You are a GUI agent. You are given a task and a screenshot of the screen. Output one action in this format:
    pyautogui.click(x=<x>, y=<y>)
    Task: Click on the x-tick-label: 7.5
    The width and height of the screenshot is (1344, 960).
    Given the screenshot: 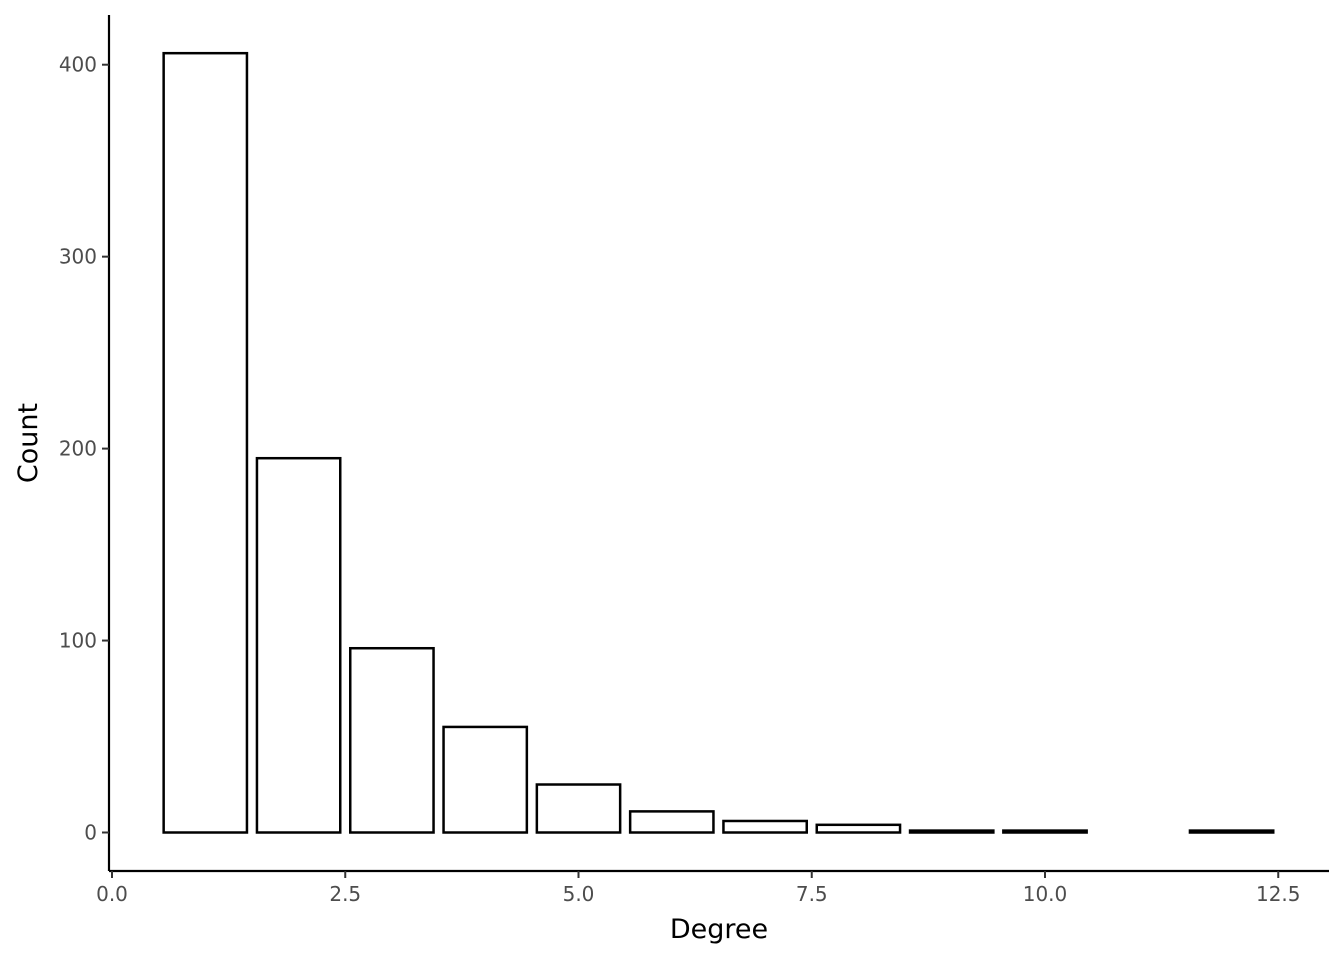 What is the action you would take?
    pyautogui.click(x=812, y=894)
    